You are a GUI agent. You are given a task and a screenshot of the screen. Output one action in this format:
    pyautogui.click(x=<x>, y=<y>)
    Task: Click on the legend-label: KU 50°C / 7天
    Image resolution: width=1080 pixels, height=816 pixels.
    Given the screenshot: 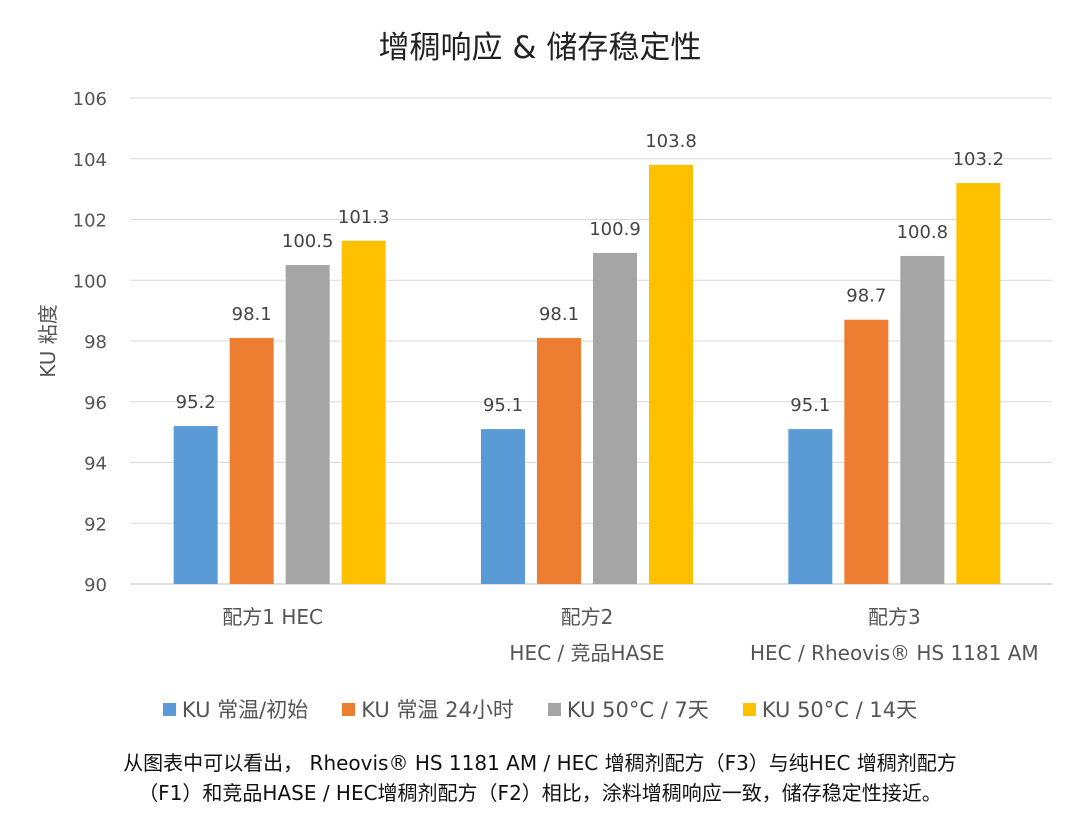 What is the action you would take?
    pyautogui.click(x=637, y=710)
    